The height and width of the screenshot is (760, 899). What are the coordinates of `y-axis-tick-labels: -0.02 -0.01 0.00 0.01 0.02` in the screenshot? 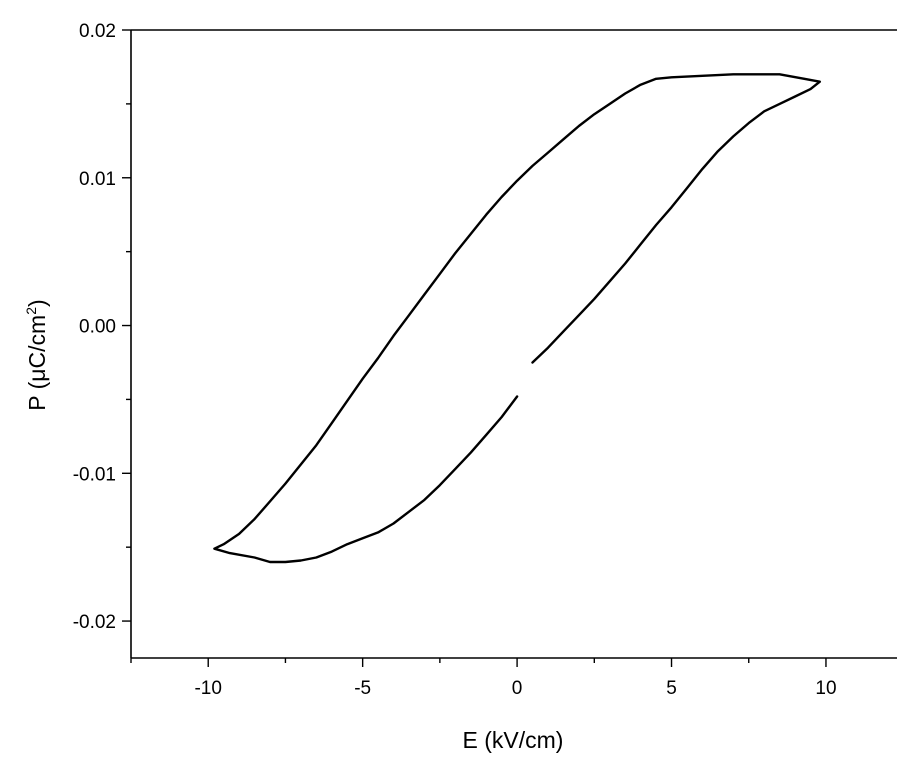 It's located at (94, 327).